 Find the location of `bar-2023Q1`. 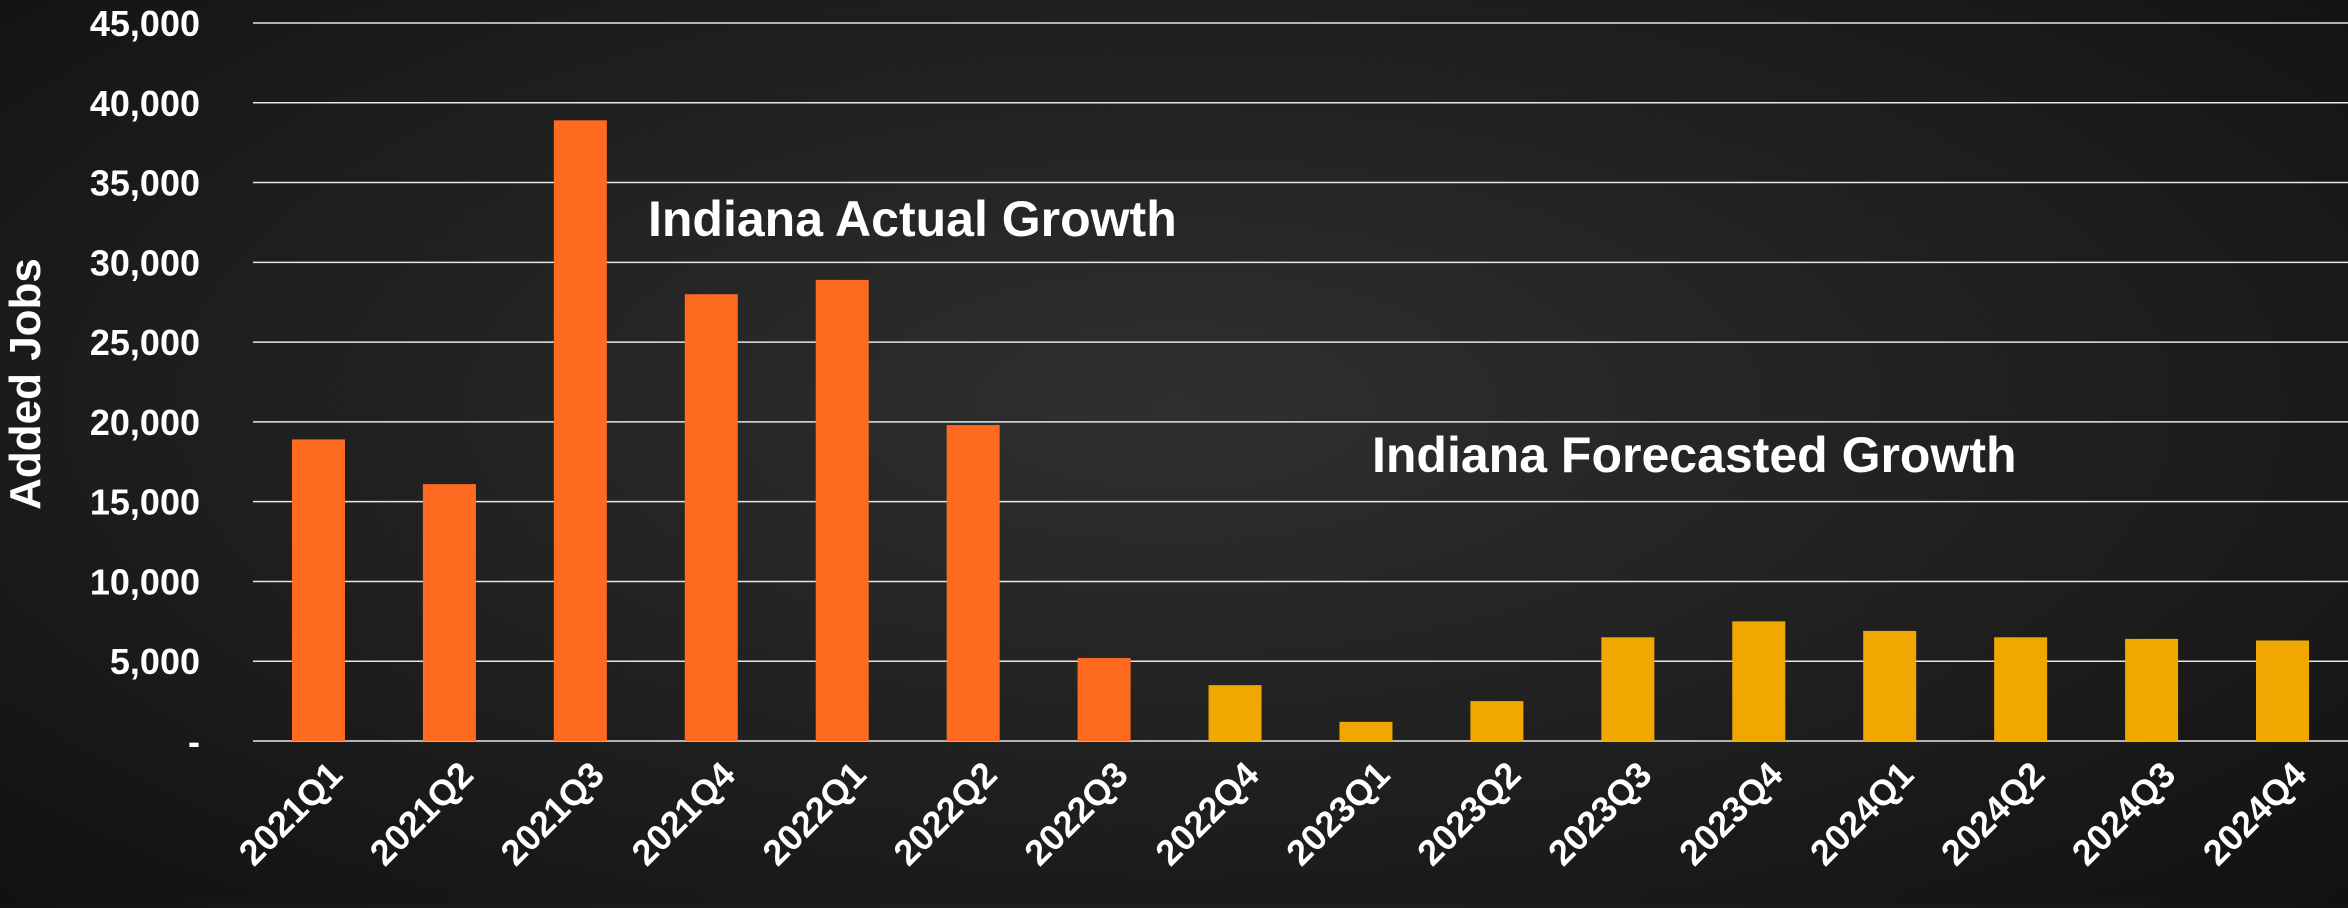

bar-2023Q1 is located at coordinates (1366, 731).